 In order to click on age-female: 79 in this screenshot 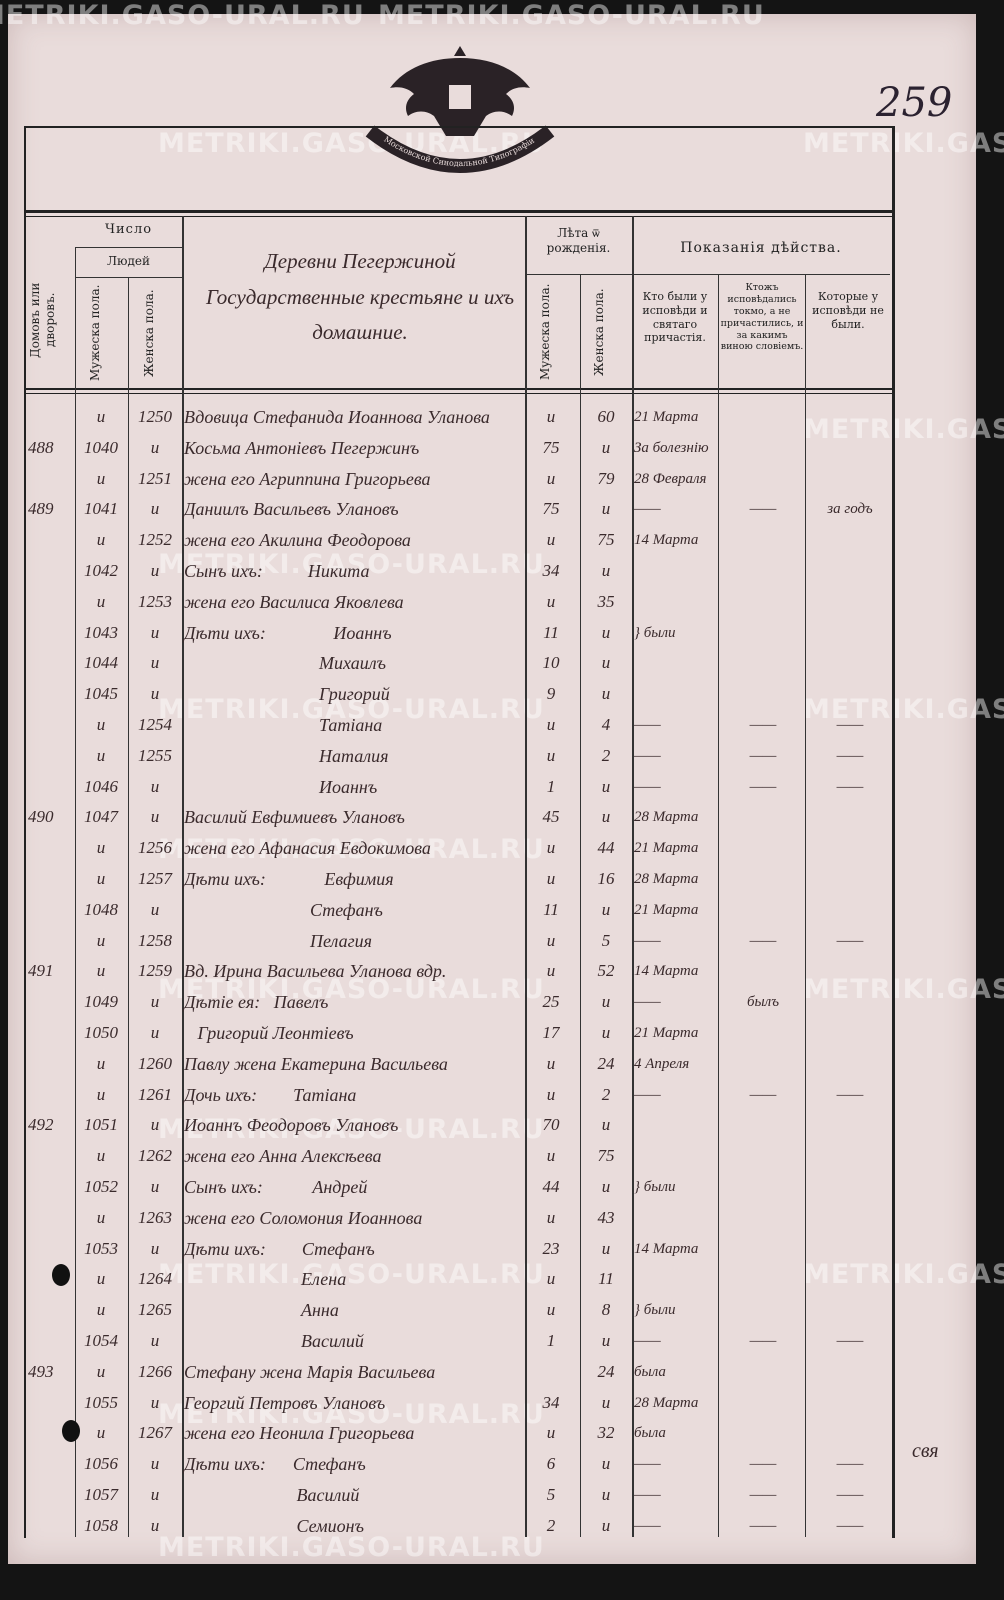, I will do `click(606, 478)`.